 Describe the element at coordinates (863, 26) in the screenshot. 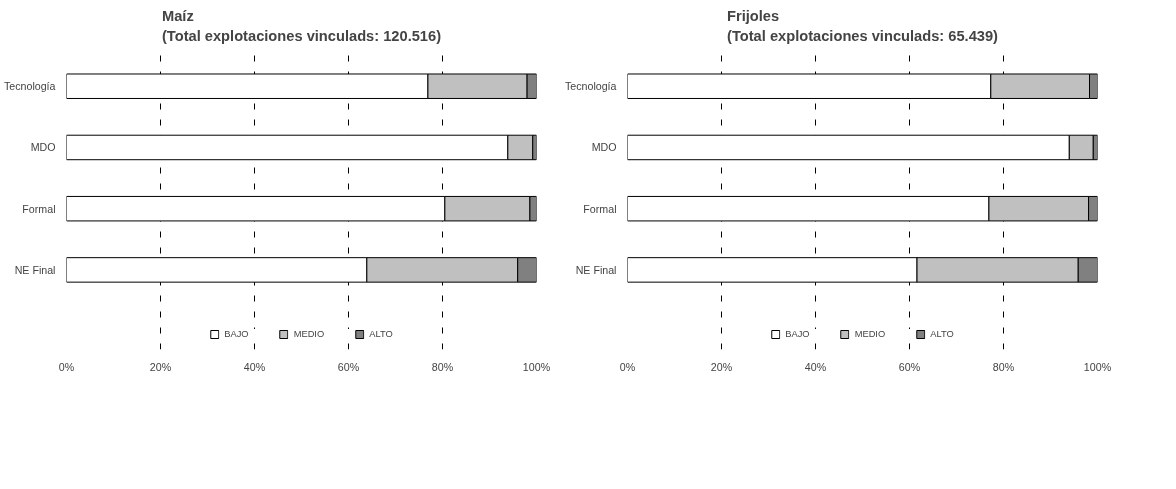

I see `chart-title: Frijoles (Total explotaciones vinculads: 65.439)` at that location.